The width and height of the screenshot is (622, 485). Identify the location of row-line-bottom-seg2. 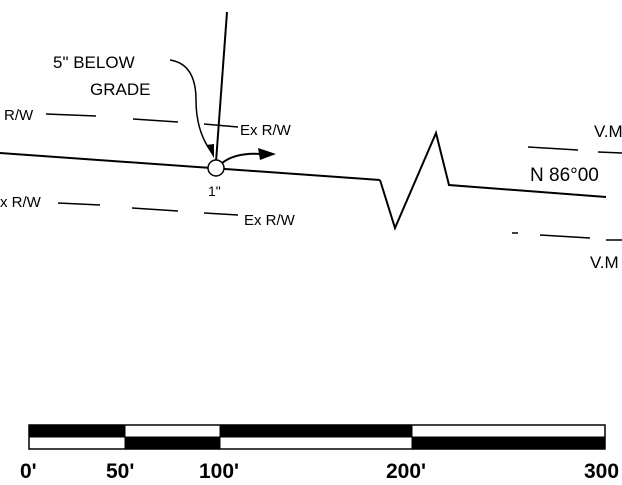
(155, 209).